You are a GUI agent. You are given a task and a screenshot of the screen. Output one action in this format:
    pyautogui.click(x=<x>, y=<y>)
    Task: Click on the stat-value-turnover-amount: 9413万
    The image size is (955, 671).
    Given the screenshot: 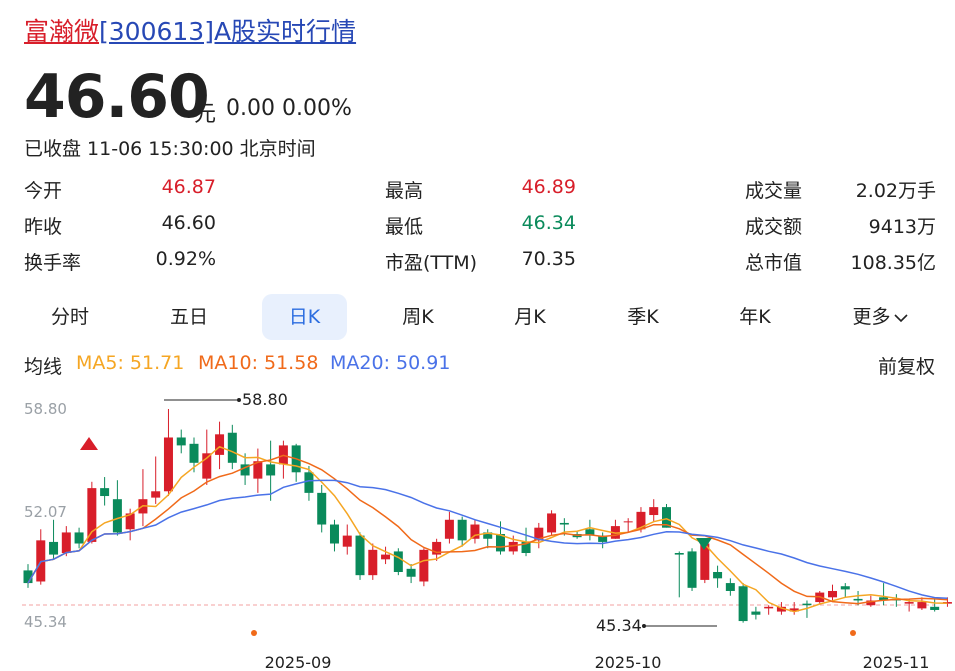 What is the action you would take?
    pyautogui.click(x=902, y=227)
    